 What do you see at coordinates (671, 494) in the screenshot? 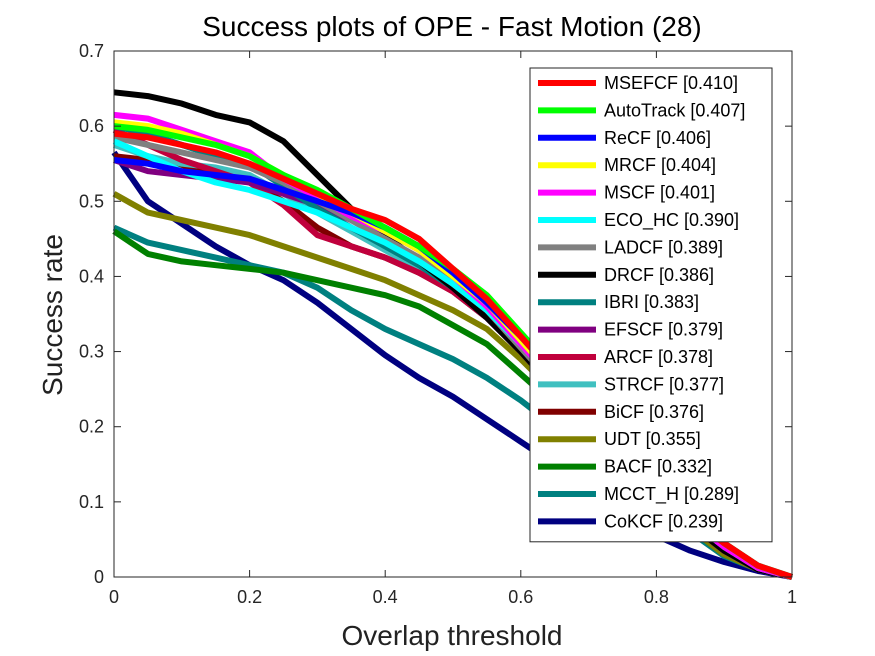
I see `legend-label-15: MCCT_H [0.289]` at bounding box center [671, 494].